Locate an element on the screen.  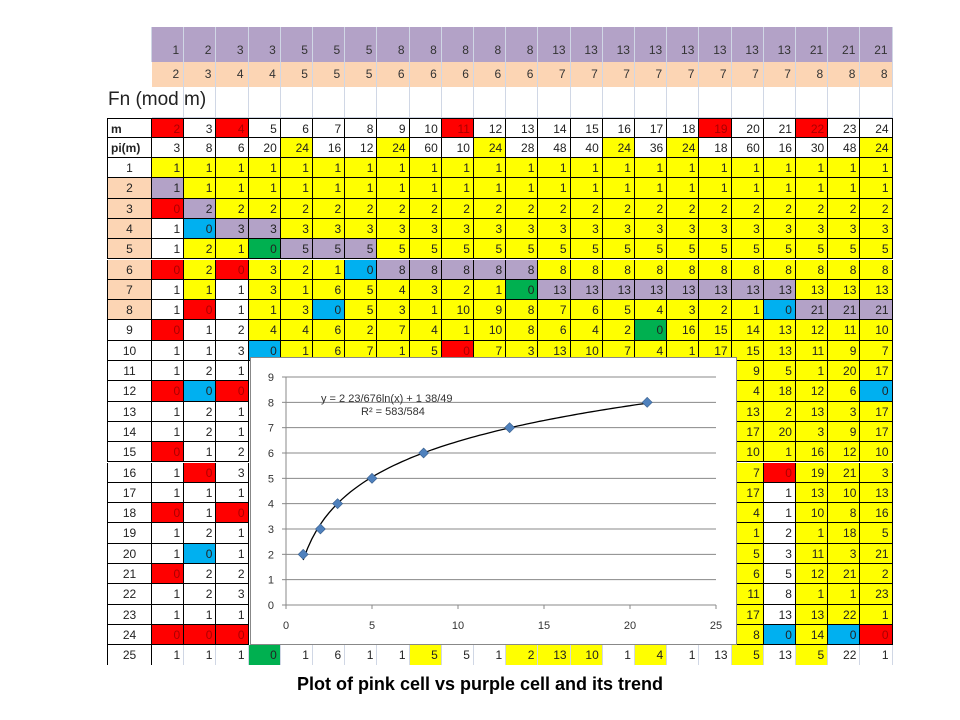
pi-cell: 24 is located at coordinates (490, 148).